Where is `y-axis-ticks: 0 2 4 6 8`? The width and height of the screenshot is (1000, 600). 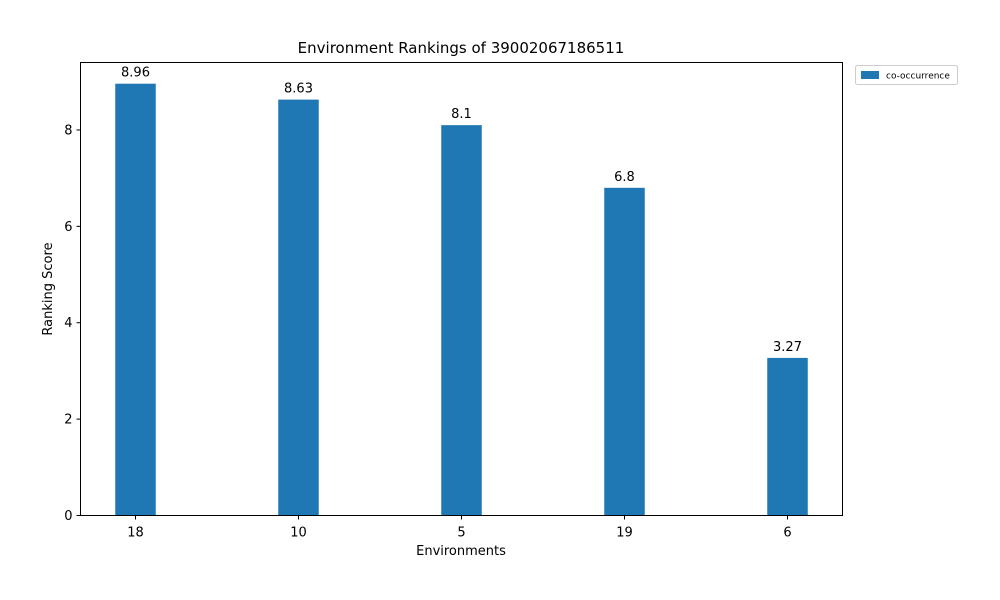 y-axis-ticks: 0 2 4 6 8 is located at coordinates (72, 323).